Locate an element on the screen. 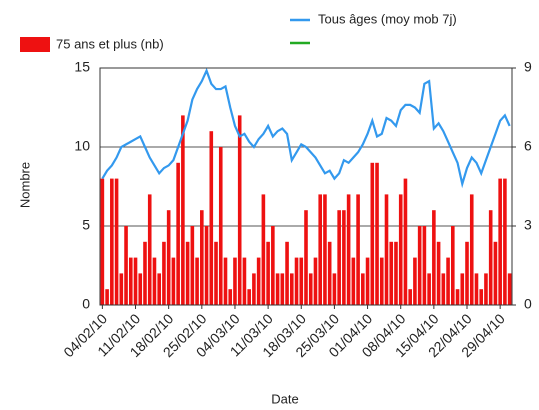 This screenshot has width=539, height=410. y-tick-label: 10 is located at coordinates (82, 146).